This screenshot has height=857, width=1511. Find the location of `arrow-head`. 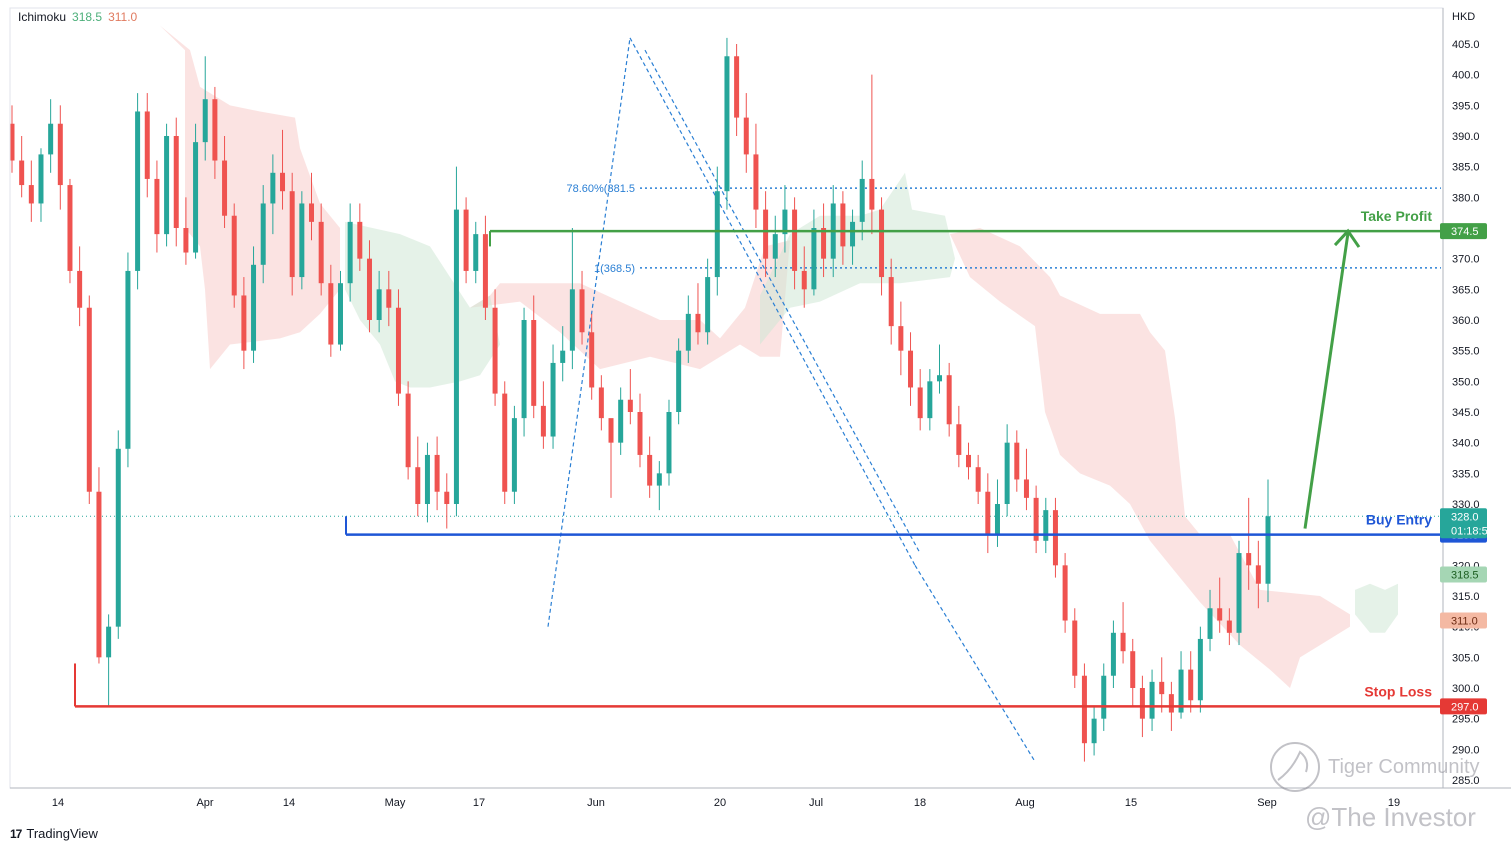

arrow-head is located at coordinates (1347, 238).